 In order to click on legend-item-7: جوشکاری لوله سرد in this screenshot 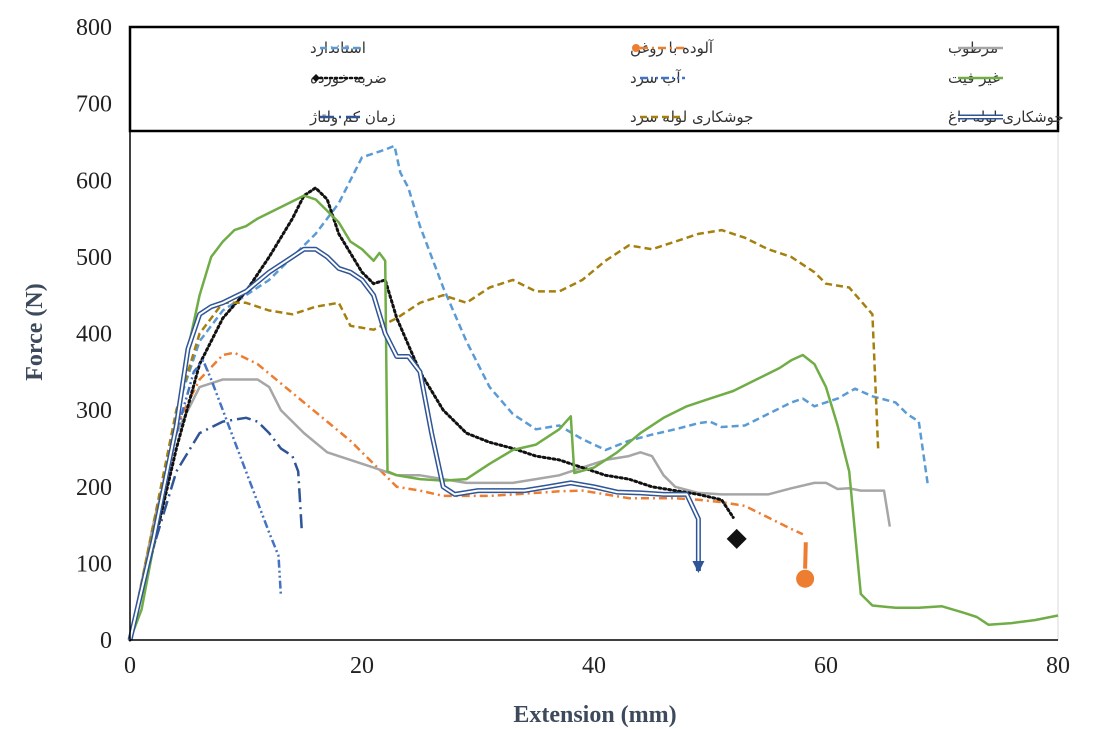, I will do `click(691, 117)`.